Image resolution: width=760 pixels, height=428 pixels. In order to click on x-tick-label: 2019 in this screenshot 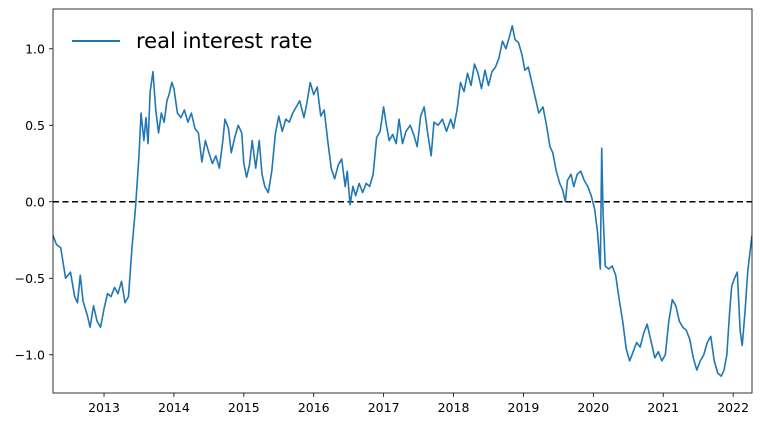, I will do `click(524, 407)`.